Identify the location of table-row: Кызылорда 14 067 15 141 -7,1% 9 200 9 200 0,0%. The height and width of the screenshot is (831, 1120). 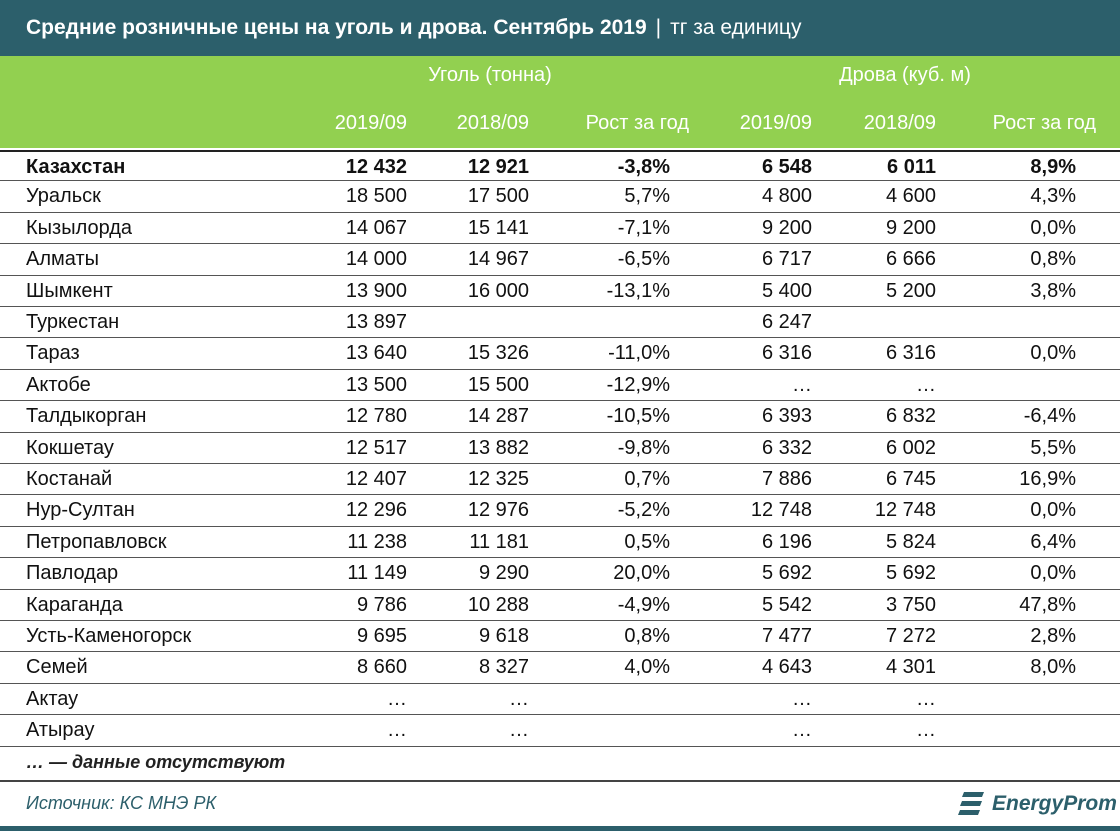
(560, 229).